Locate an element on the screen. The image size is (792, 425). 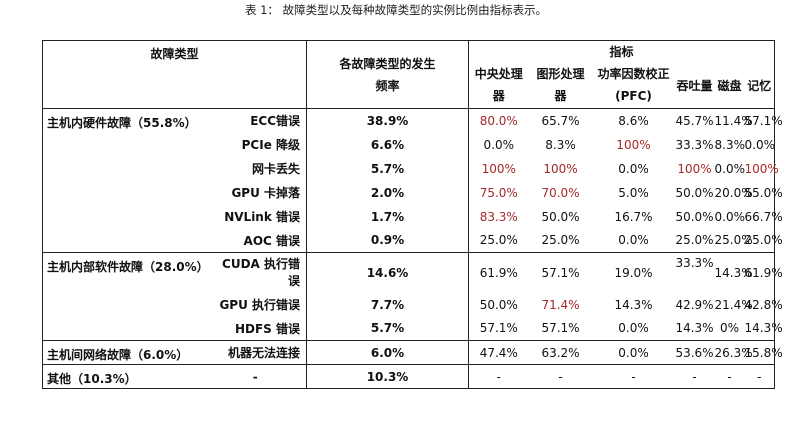
metric-cell-mem: 100% is located at coordinates (761, 168).